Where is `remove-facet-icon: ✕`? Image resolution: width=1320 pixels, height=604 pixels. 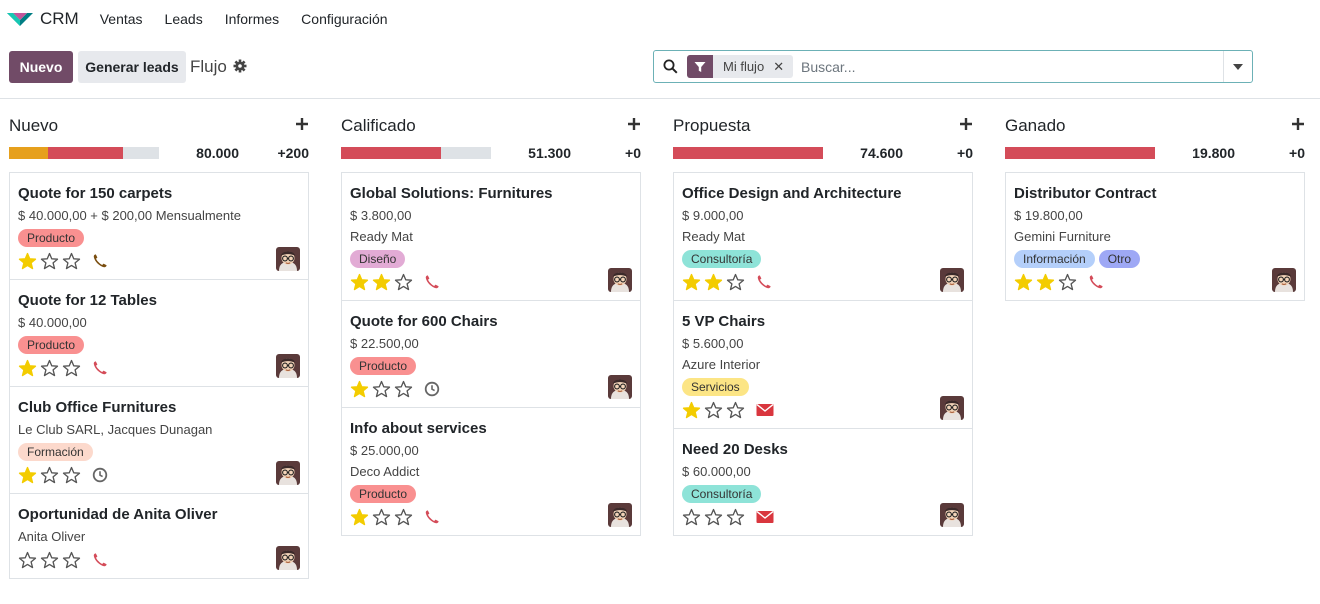 remove-facet-icon: ✕ is located at coordinates (779, 66).